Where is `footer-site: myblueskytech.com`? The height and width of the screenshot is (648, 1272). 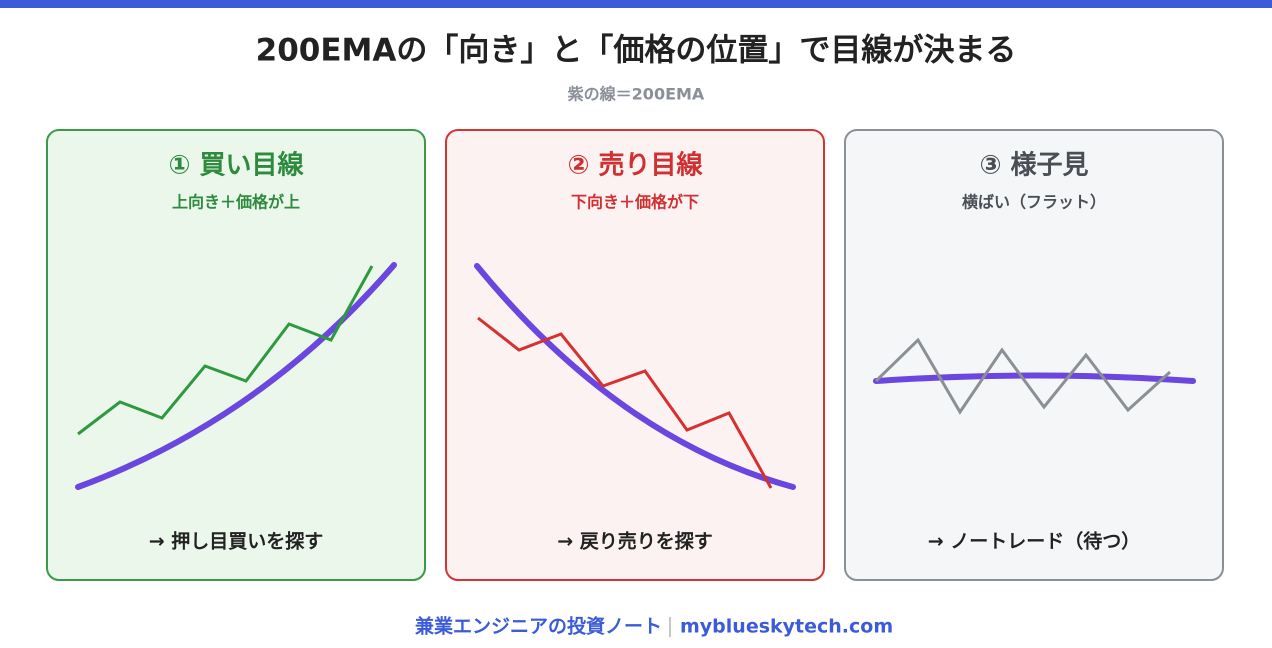
footer-site: myblueskytech.com is located at coordinates (786, 627).